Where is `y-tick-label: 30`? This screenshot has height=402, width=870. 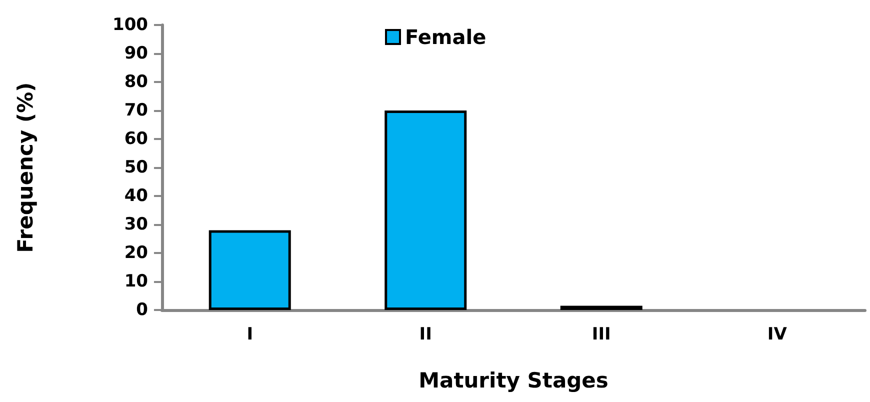
y-tick-label: 30 is located at coordinates (136, 224).